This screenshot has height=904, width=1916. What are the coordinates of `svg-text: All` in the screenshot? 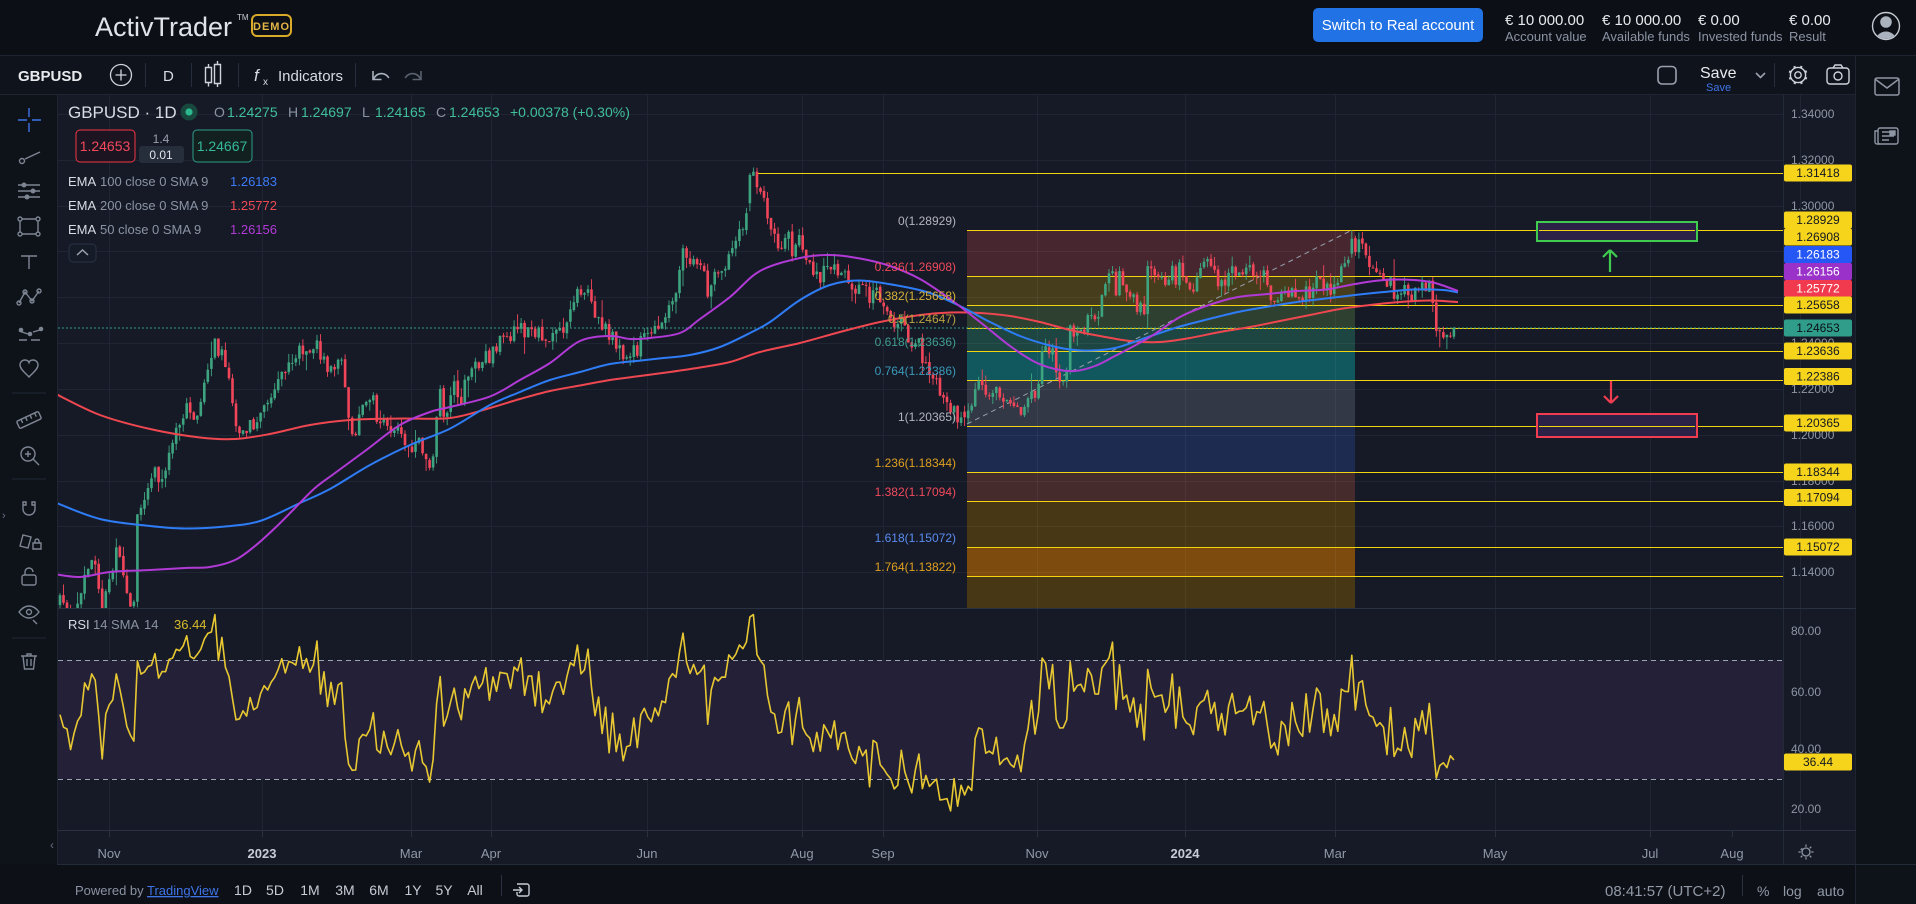 It's located at (475, 890).